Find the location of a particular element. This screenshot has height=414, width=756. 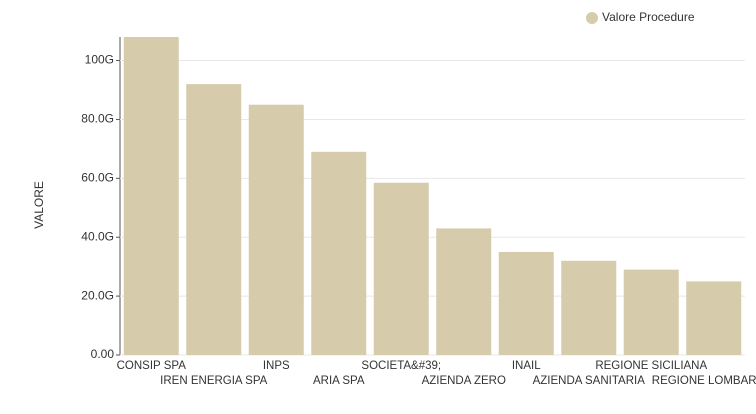

y-tick-label: 20.0G is located at coordinates (97, 295).